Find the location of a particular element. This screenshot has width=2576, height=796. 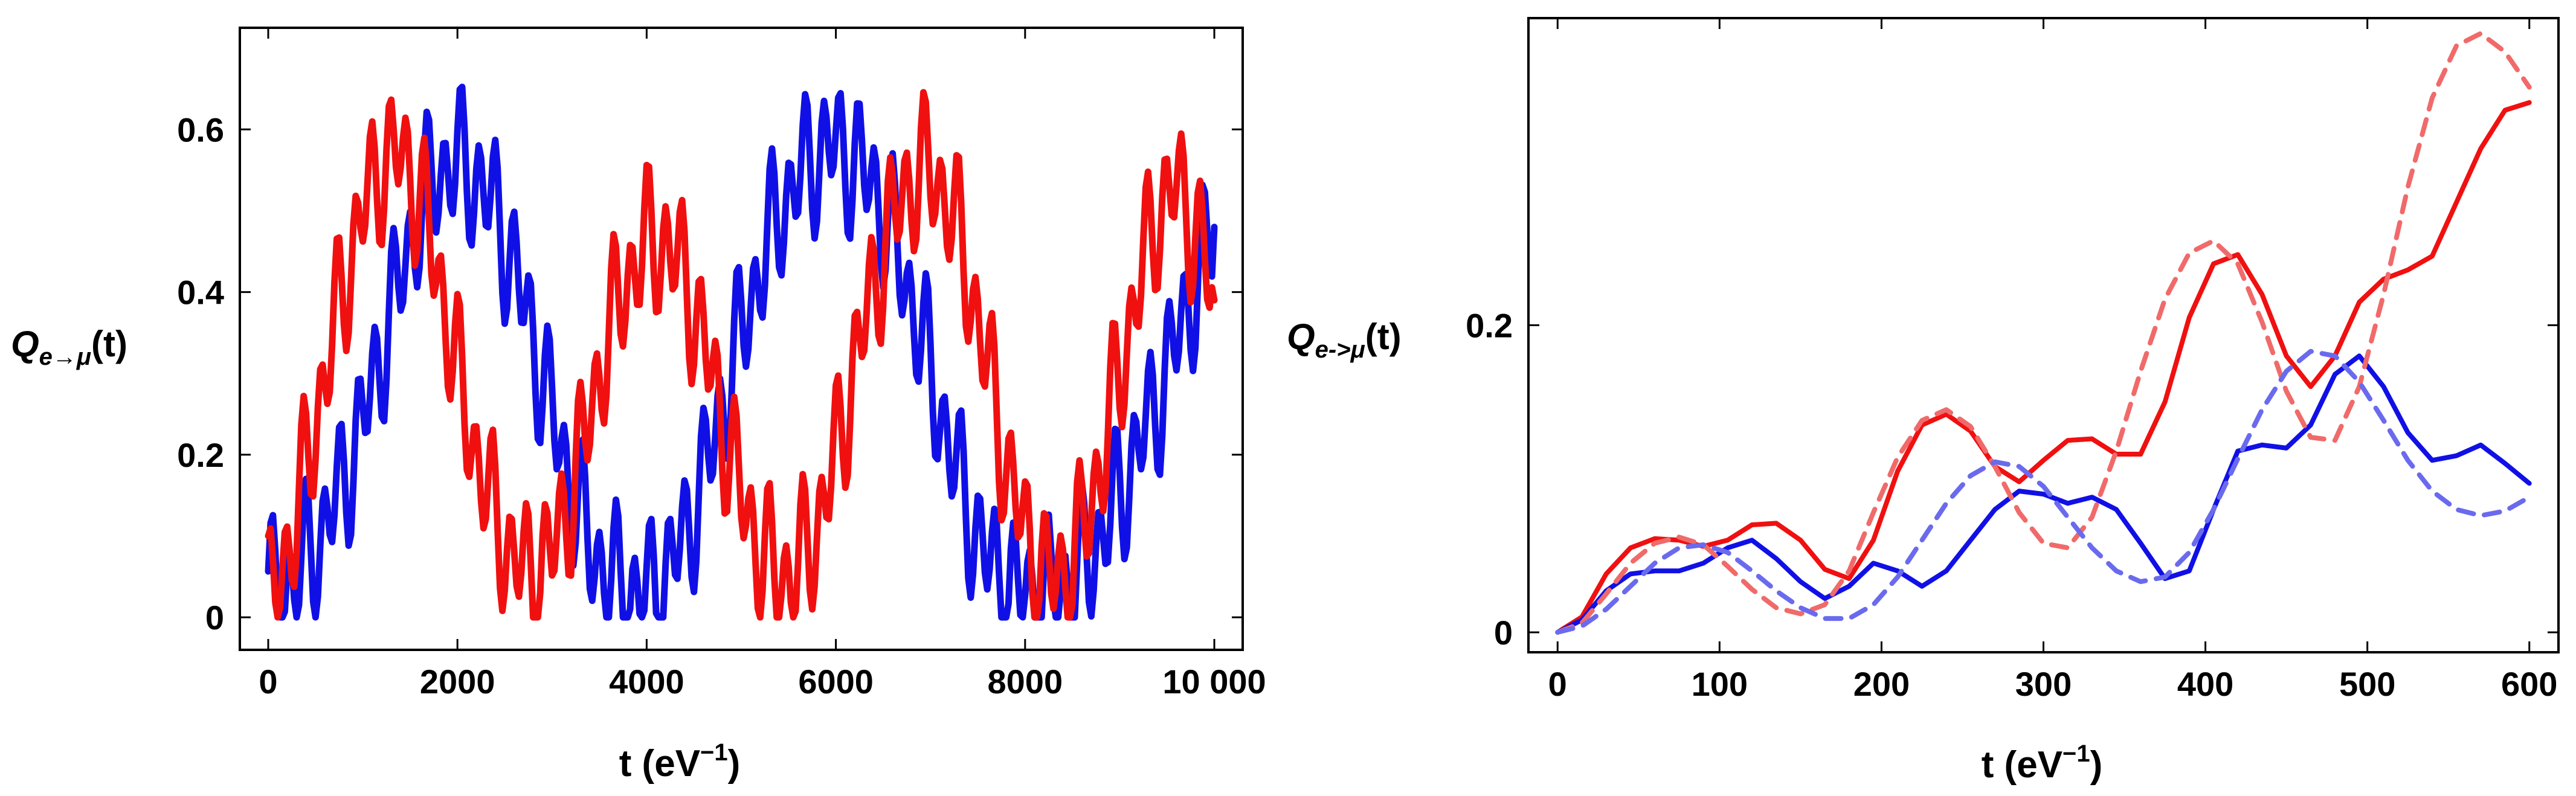

left-x-tick-label: 10 000 is located at coordinates (1214, 682).